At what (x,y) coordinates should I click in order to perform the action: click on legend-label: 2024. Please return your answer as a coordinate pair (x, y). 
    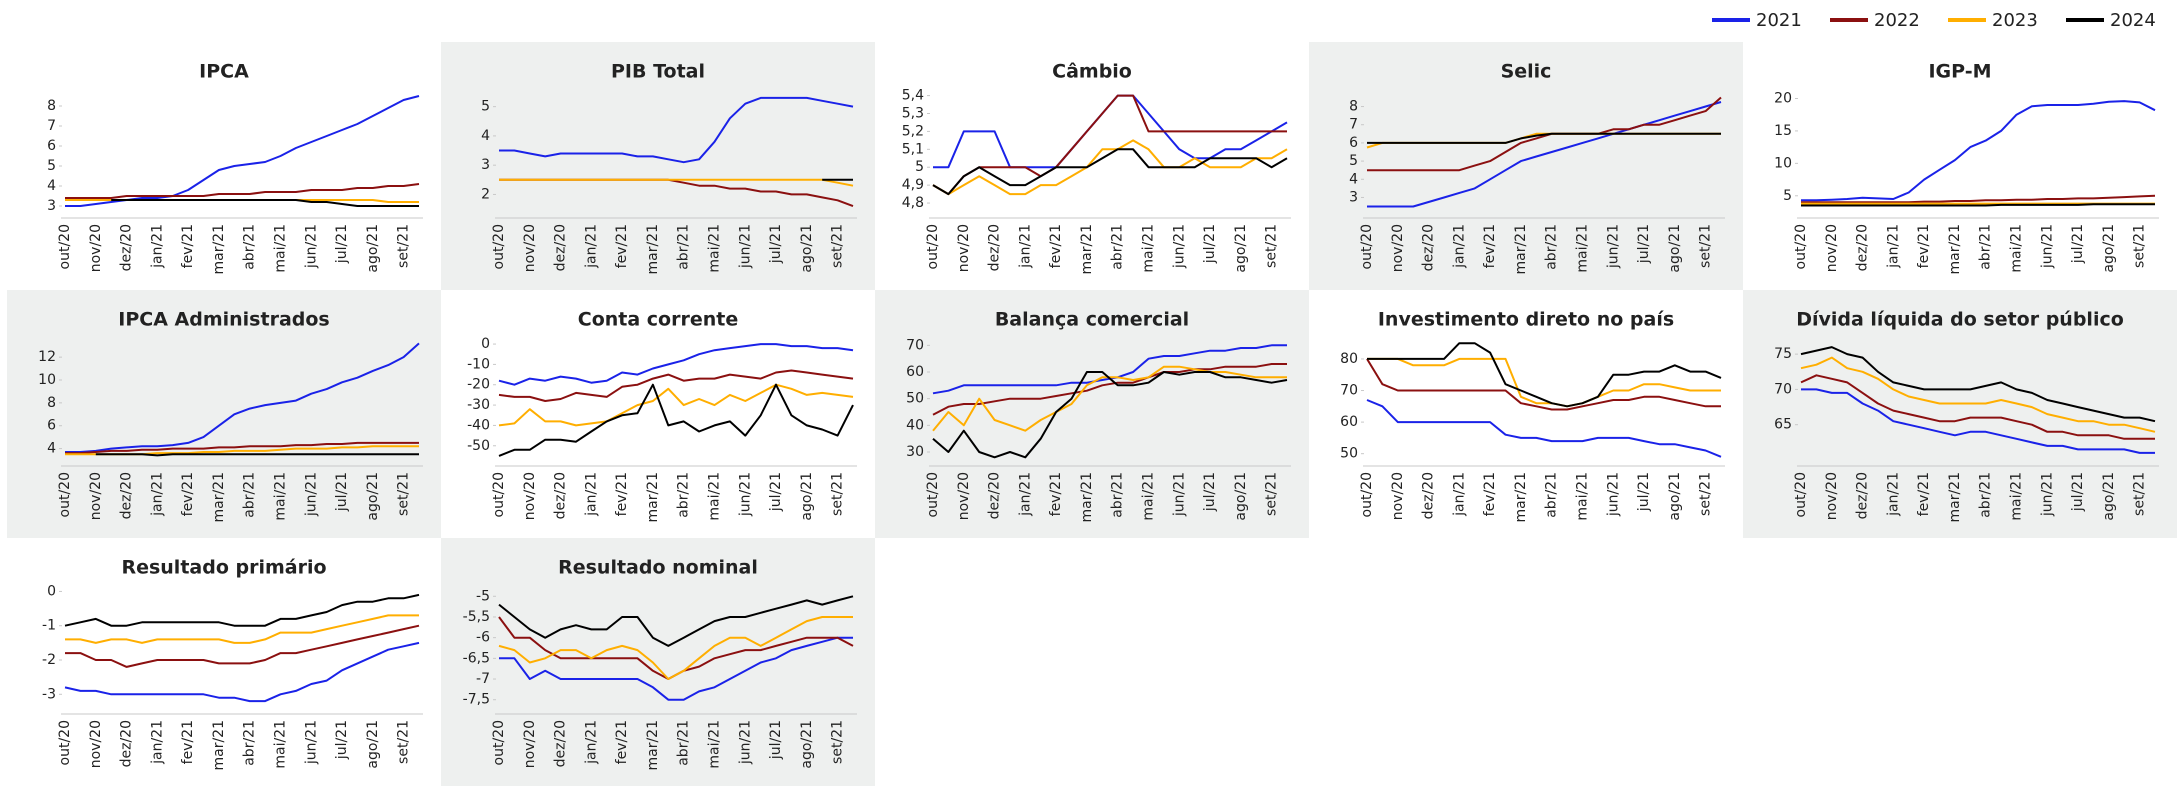
    Looking at the image, I should click on (2133, 20).